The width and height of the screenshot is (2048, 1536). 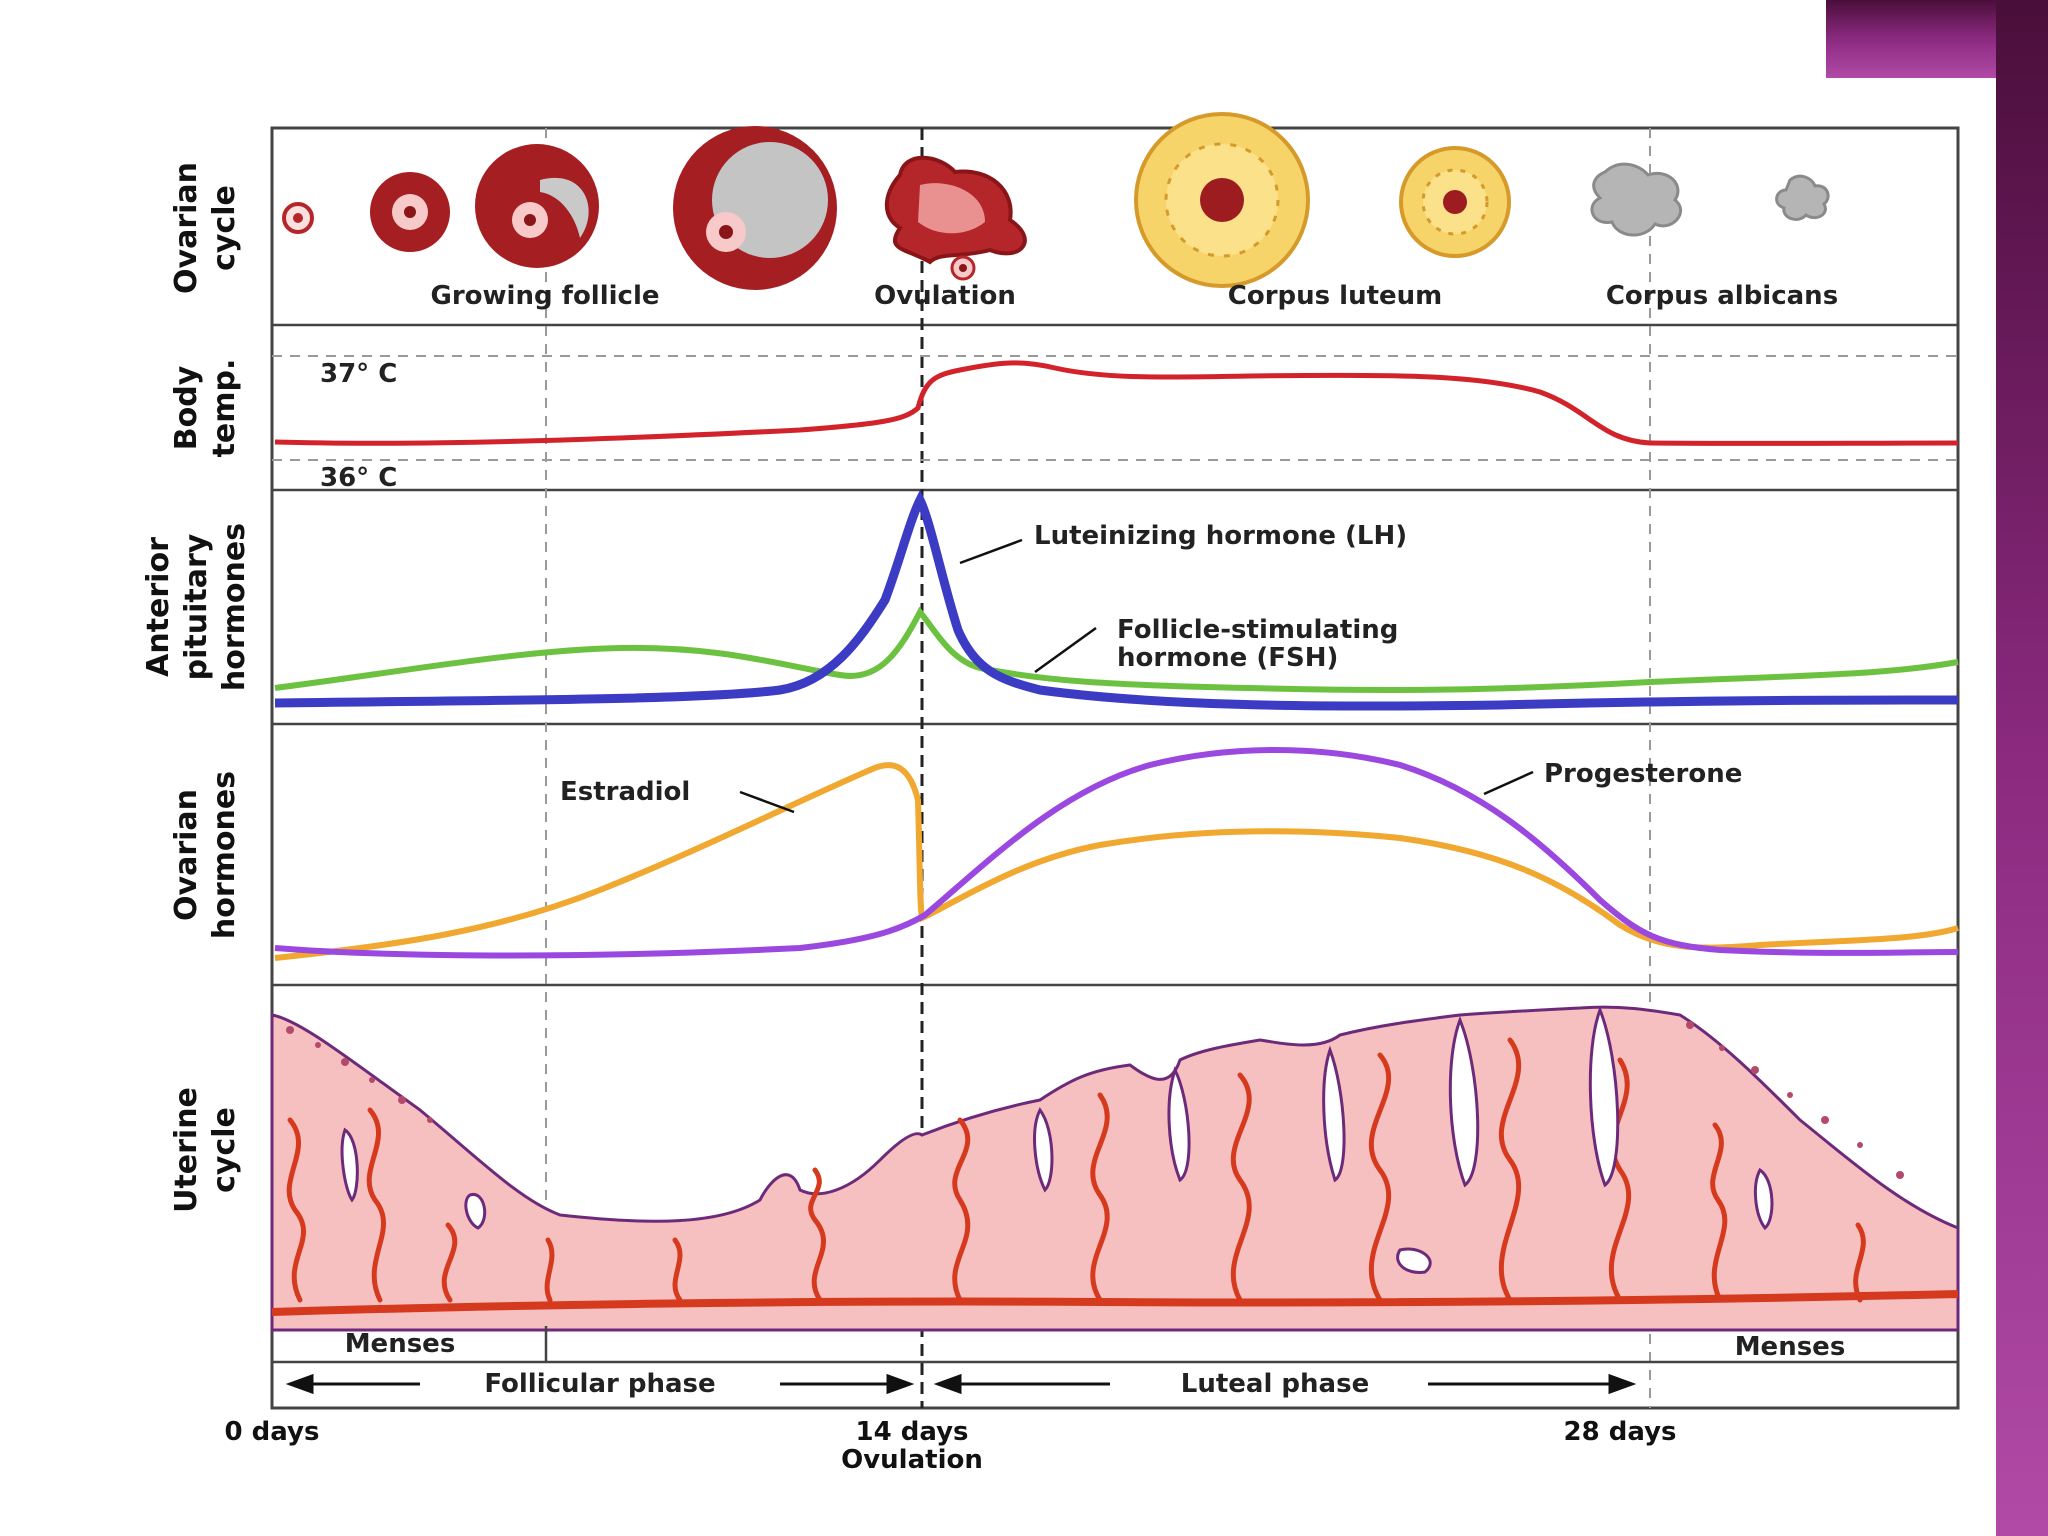 I want to click on row-label-pituitary: Anterior pituitary hormones, so click(x=196, y=607).